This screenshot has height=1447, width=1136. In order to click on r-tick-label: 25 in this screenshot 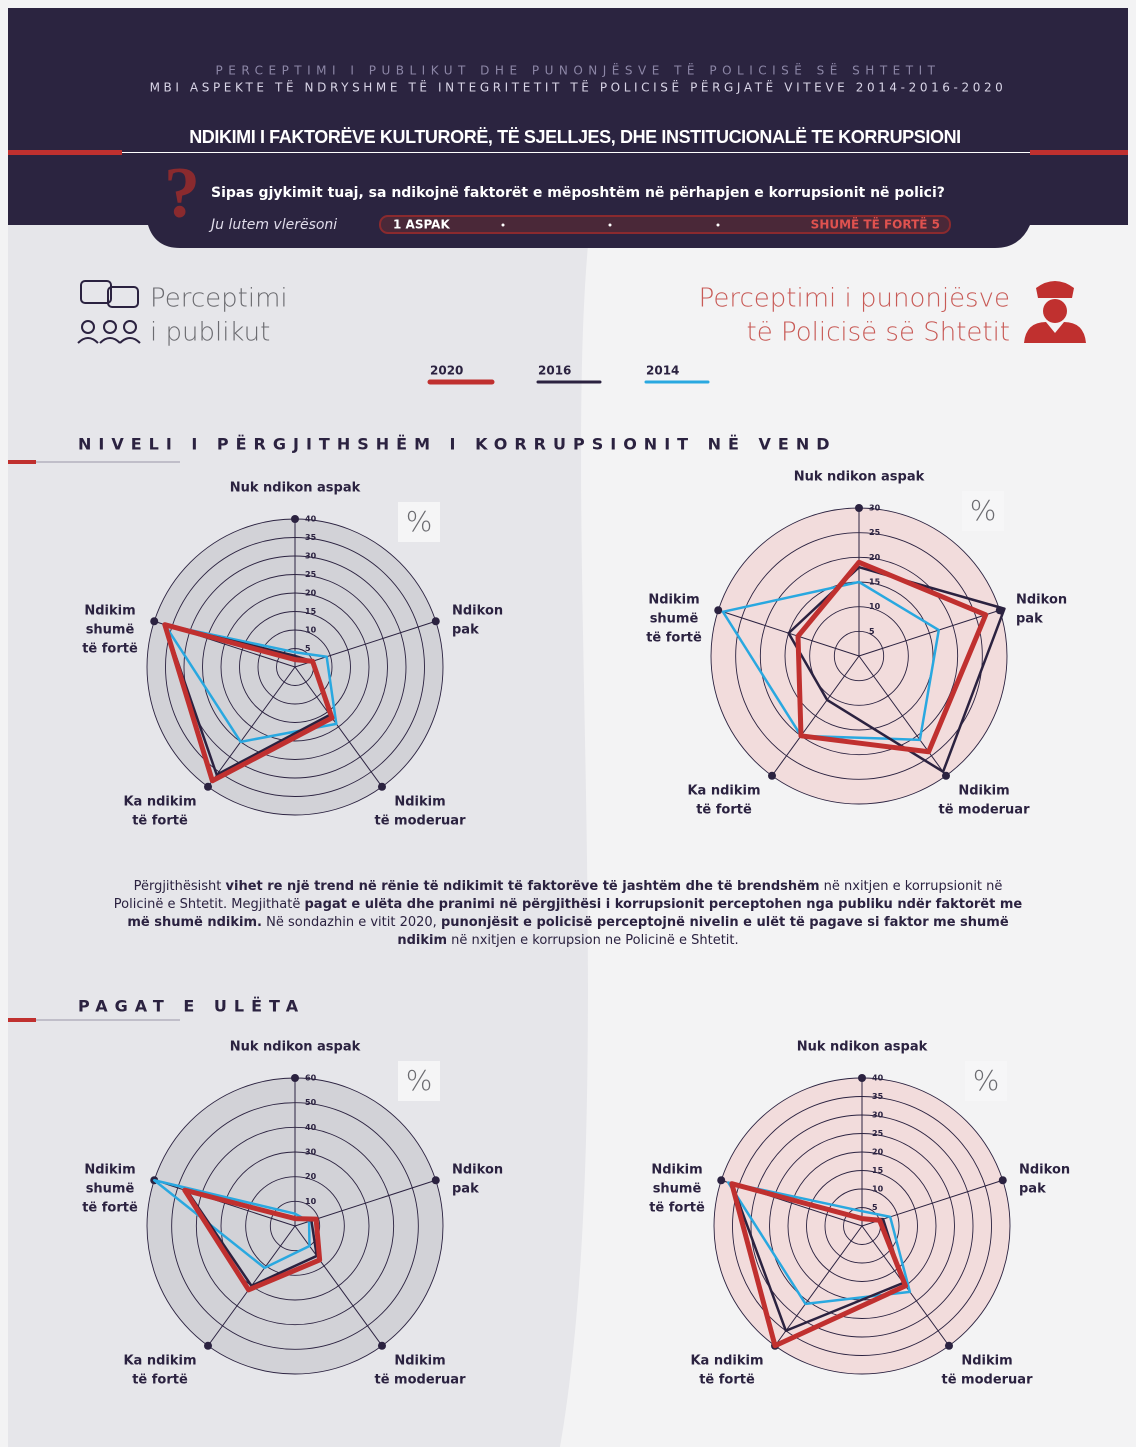, I will do `click(878, 1133)`.